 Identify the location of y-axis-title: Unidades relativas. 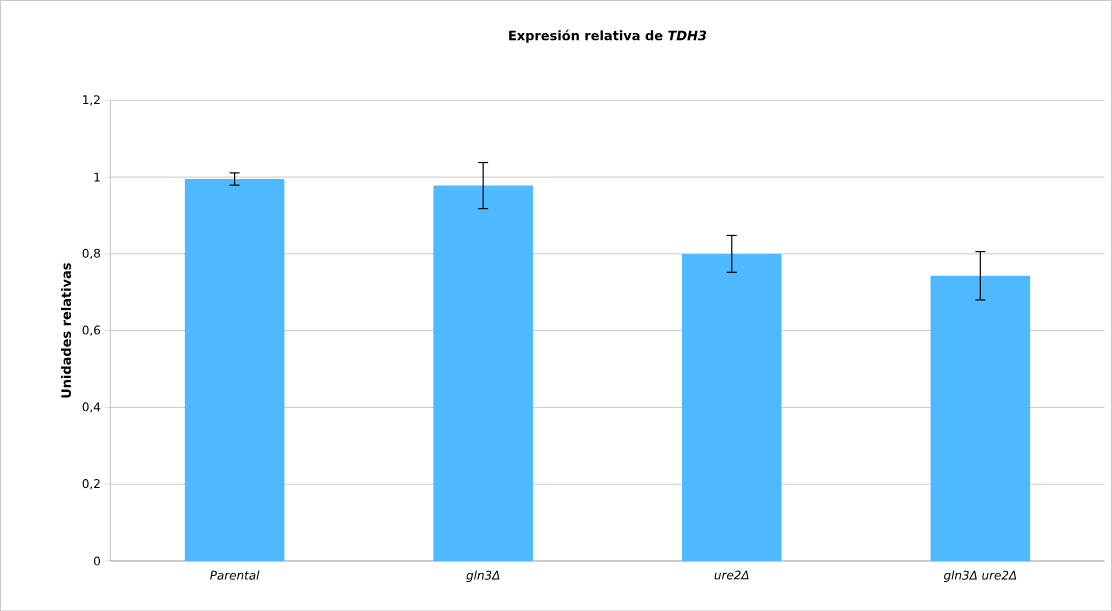
(66, 330).